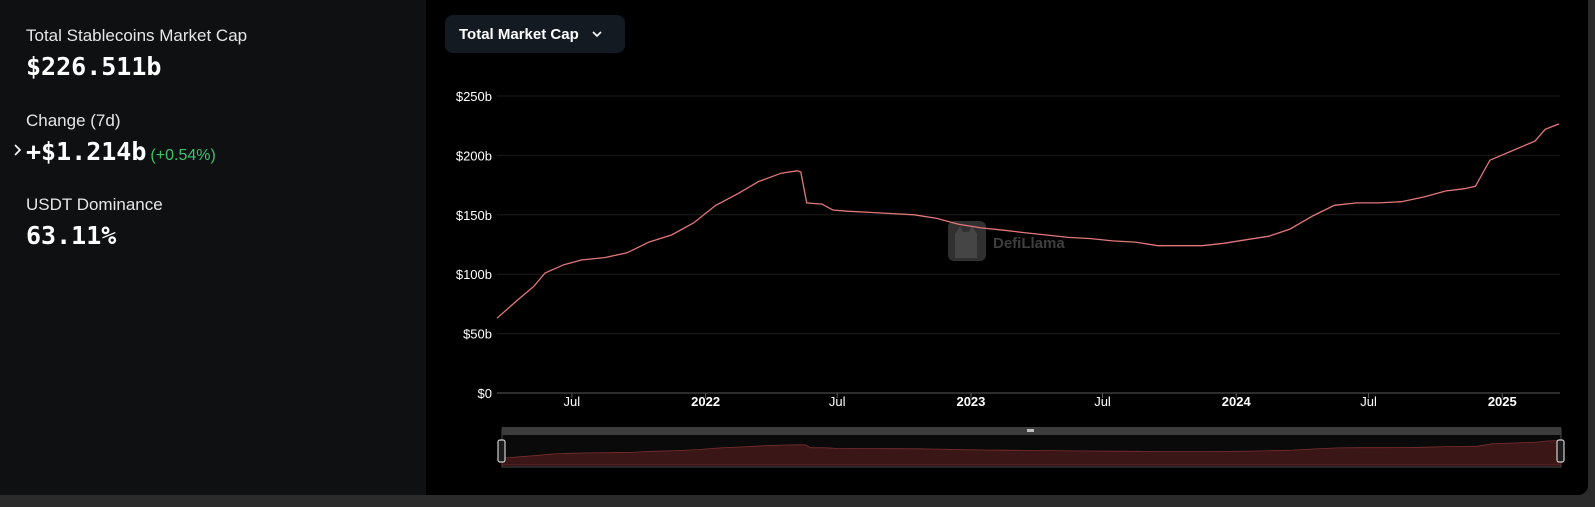 This screenshot has width=1595, height=507. Describe the element at coordinates (501, 451) in the screenshot. I see `navigator-left-handle` at that location.